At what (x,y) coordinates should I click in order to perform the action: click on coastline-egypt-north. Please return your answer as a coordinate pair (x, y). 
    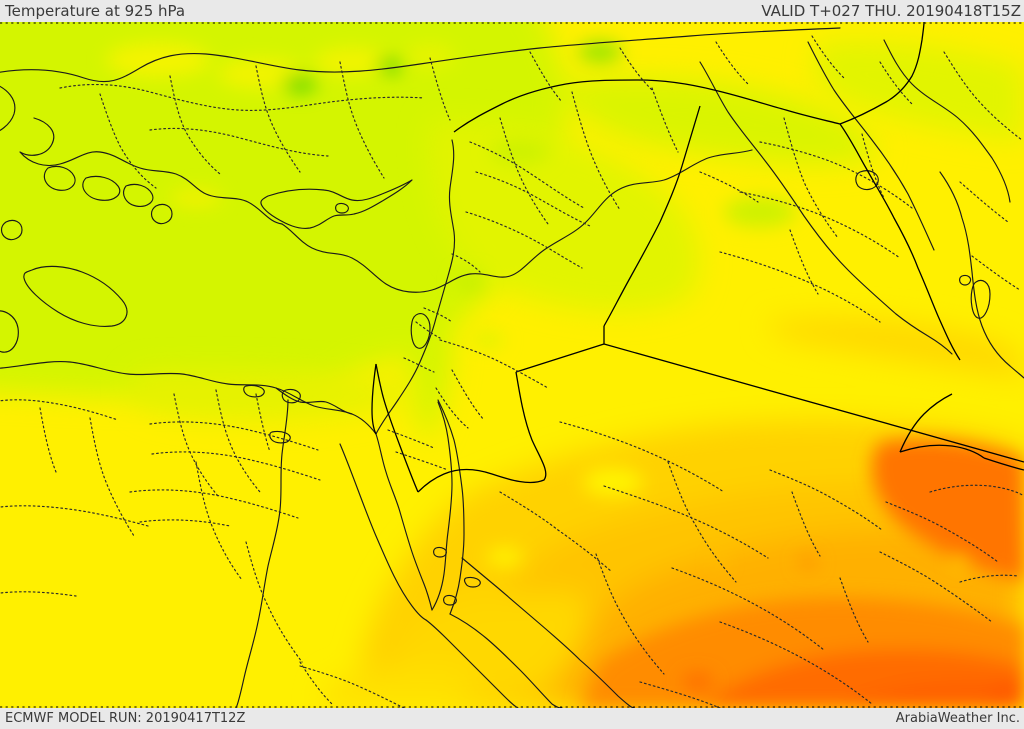
    Looking at the image, I should click on (188, 398).